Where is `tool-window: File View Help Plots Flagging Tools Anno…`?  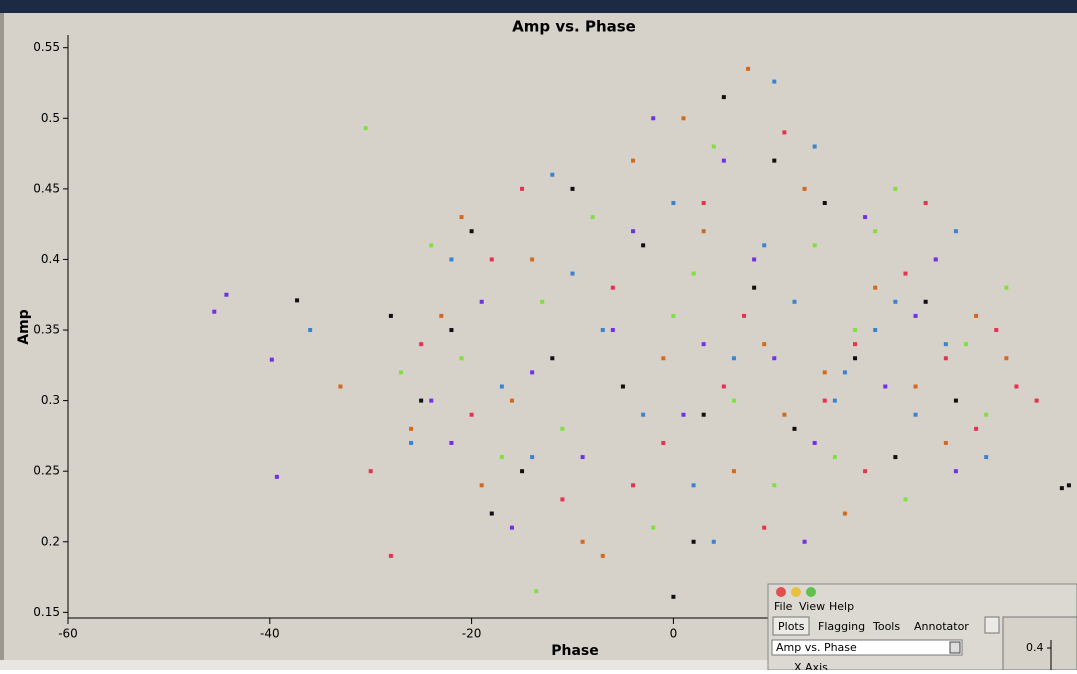 tool-window: File View Help Plots Flagging Tools Anno… is located at coordinates (922, 628).